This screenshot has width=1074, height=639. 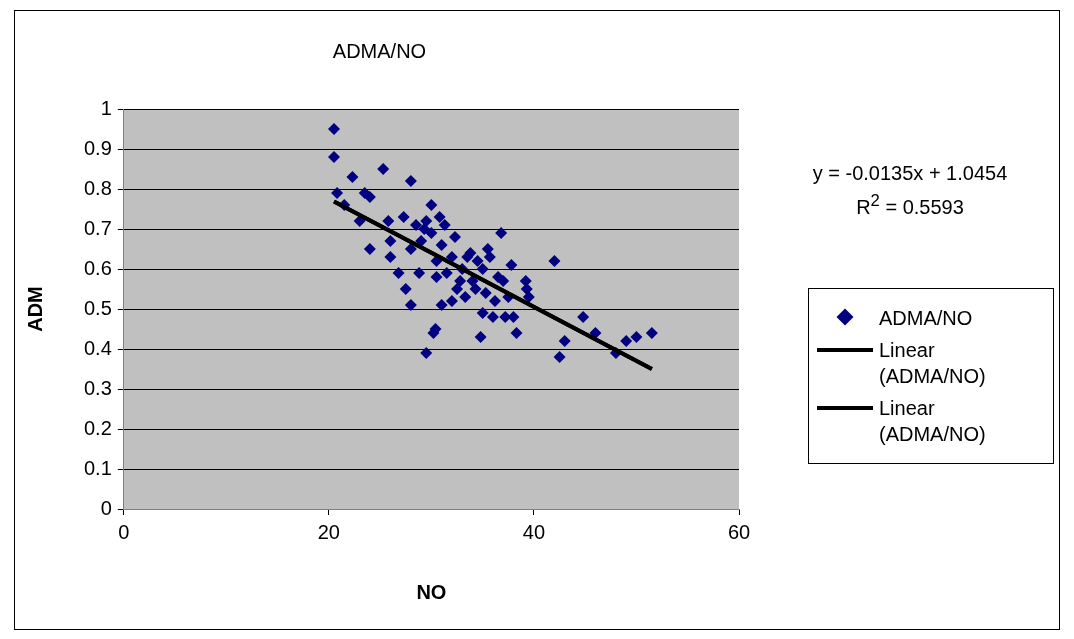 I want to click on y-tick-label: 0.9, so click(x=97, y=147).